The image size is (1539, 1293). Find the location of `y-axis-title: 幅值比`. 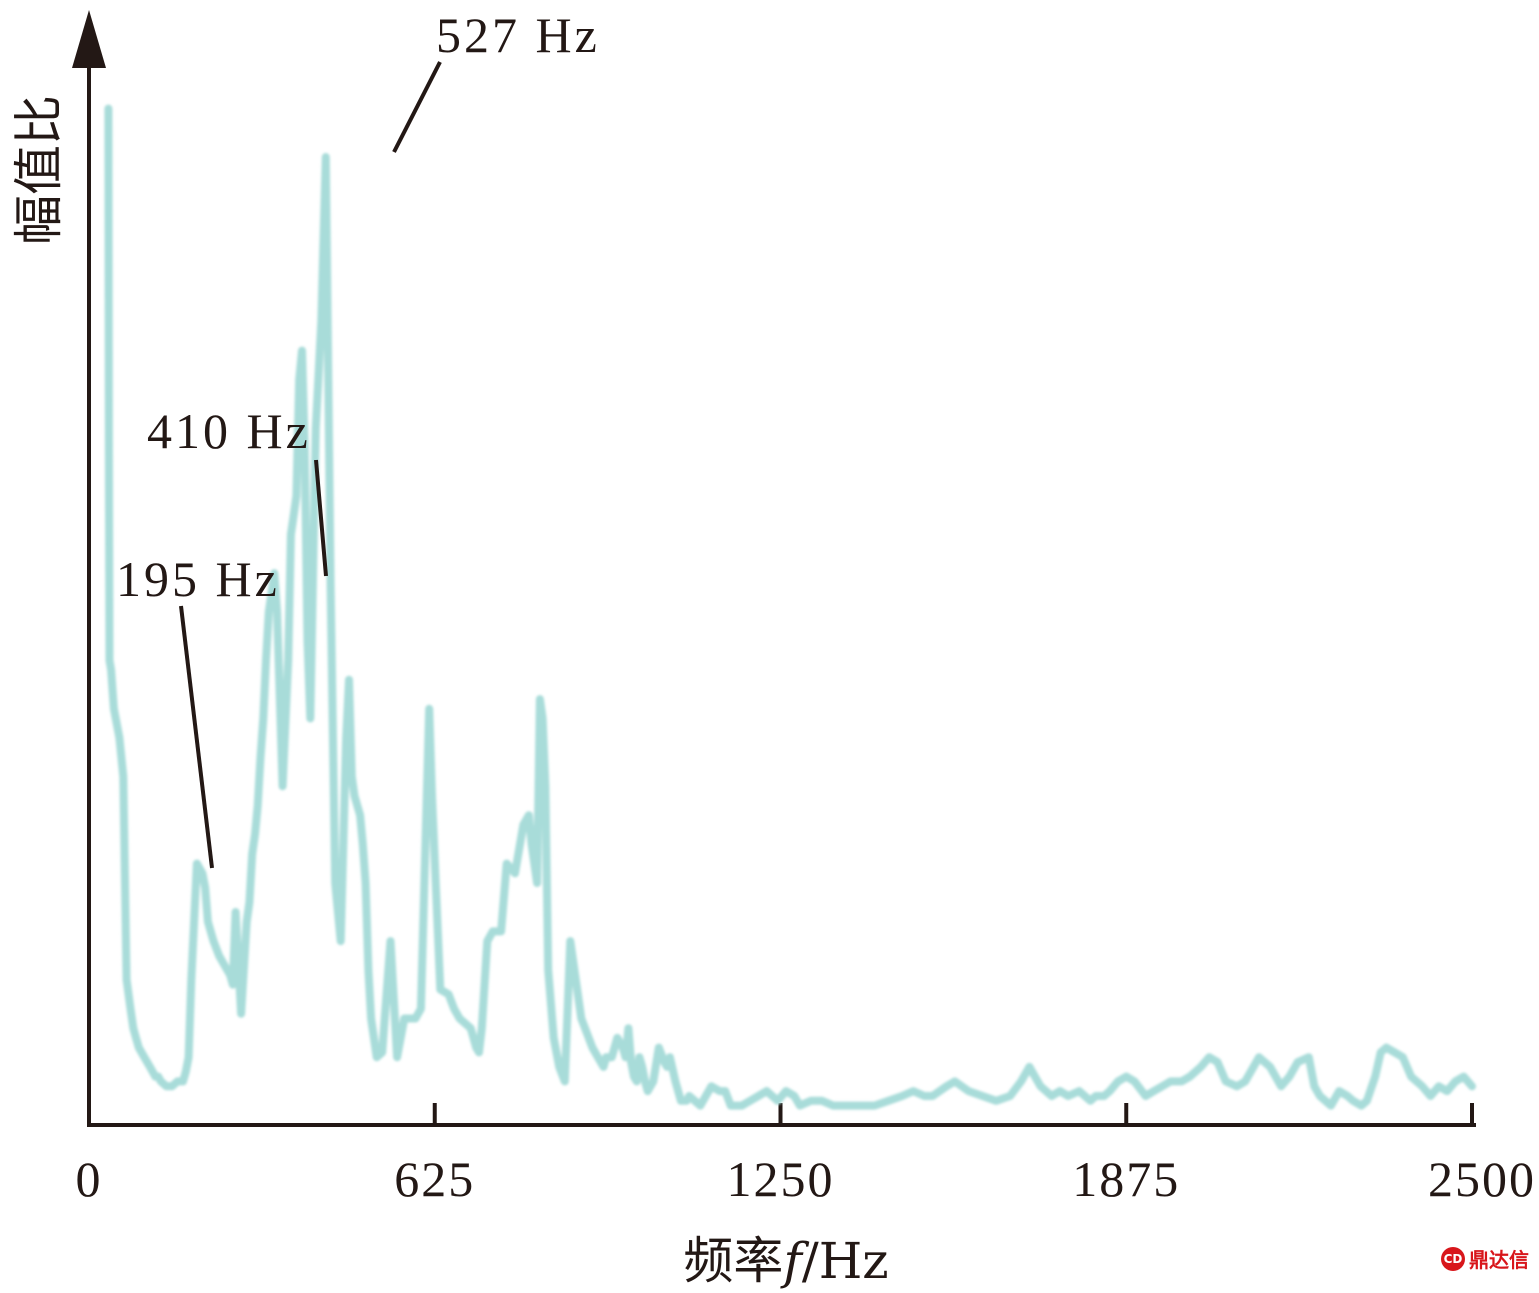

y-axis-title: 幅值比 is located at coordinates (39, 170).